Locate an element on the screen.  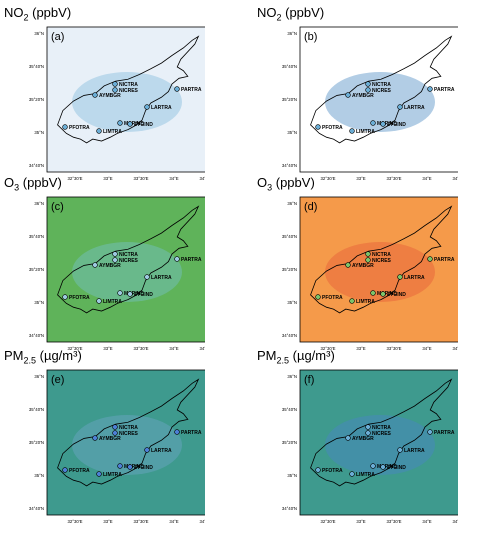
title-subscript: 3 is located at coordinates (17, 187).